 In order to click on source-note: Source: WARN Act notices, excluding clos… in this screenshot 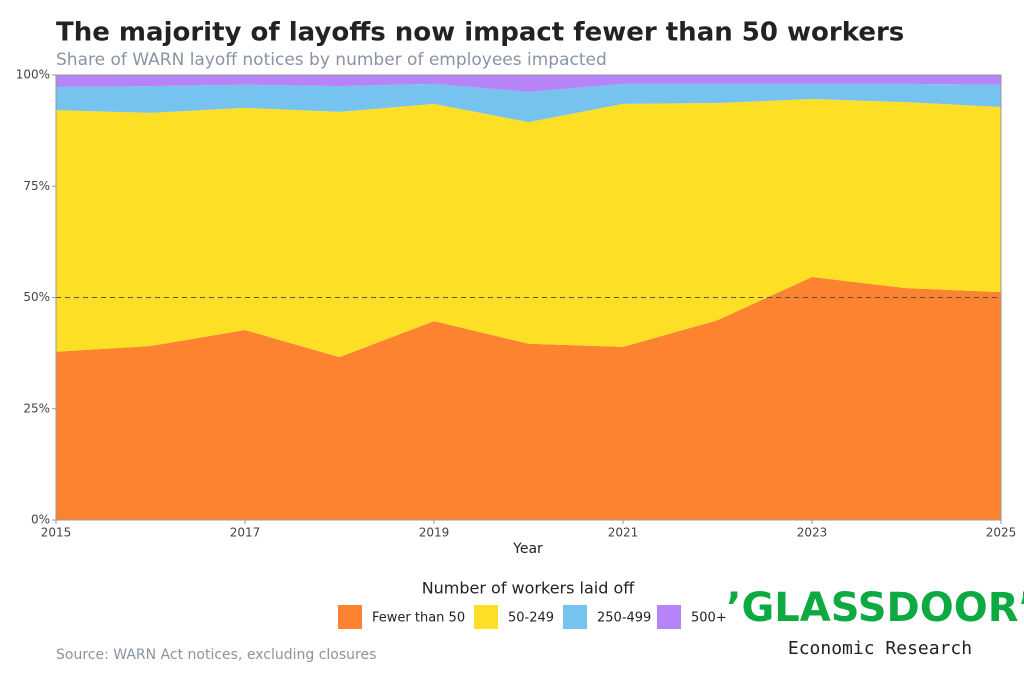, I will do `click(216, 655)`.